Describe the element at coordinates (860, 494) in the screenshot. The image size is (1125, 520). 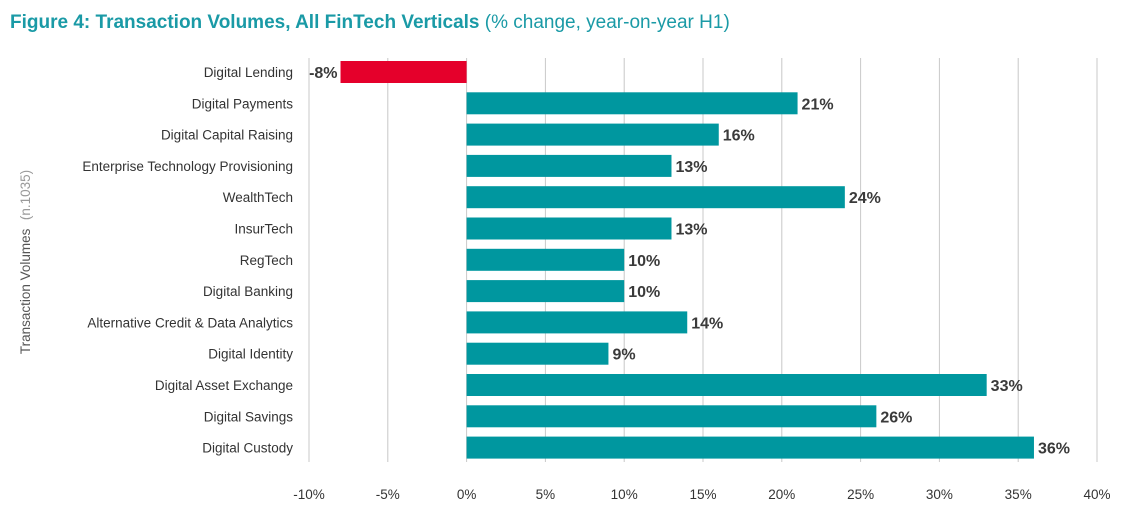
I see `x-tick-label: 25%` at that location.